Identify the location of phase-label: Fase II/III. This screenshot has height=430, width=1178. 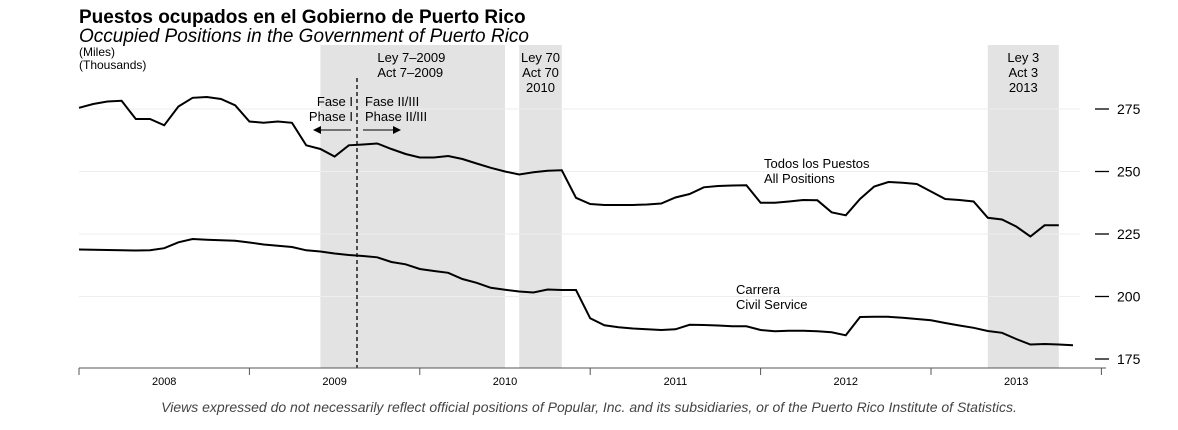
(392, 101).